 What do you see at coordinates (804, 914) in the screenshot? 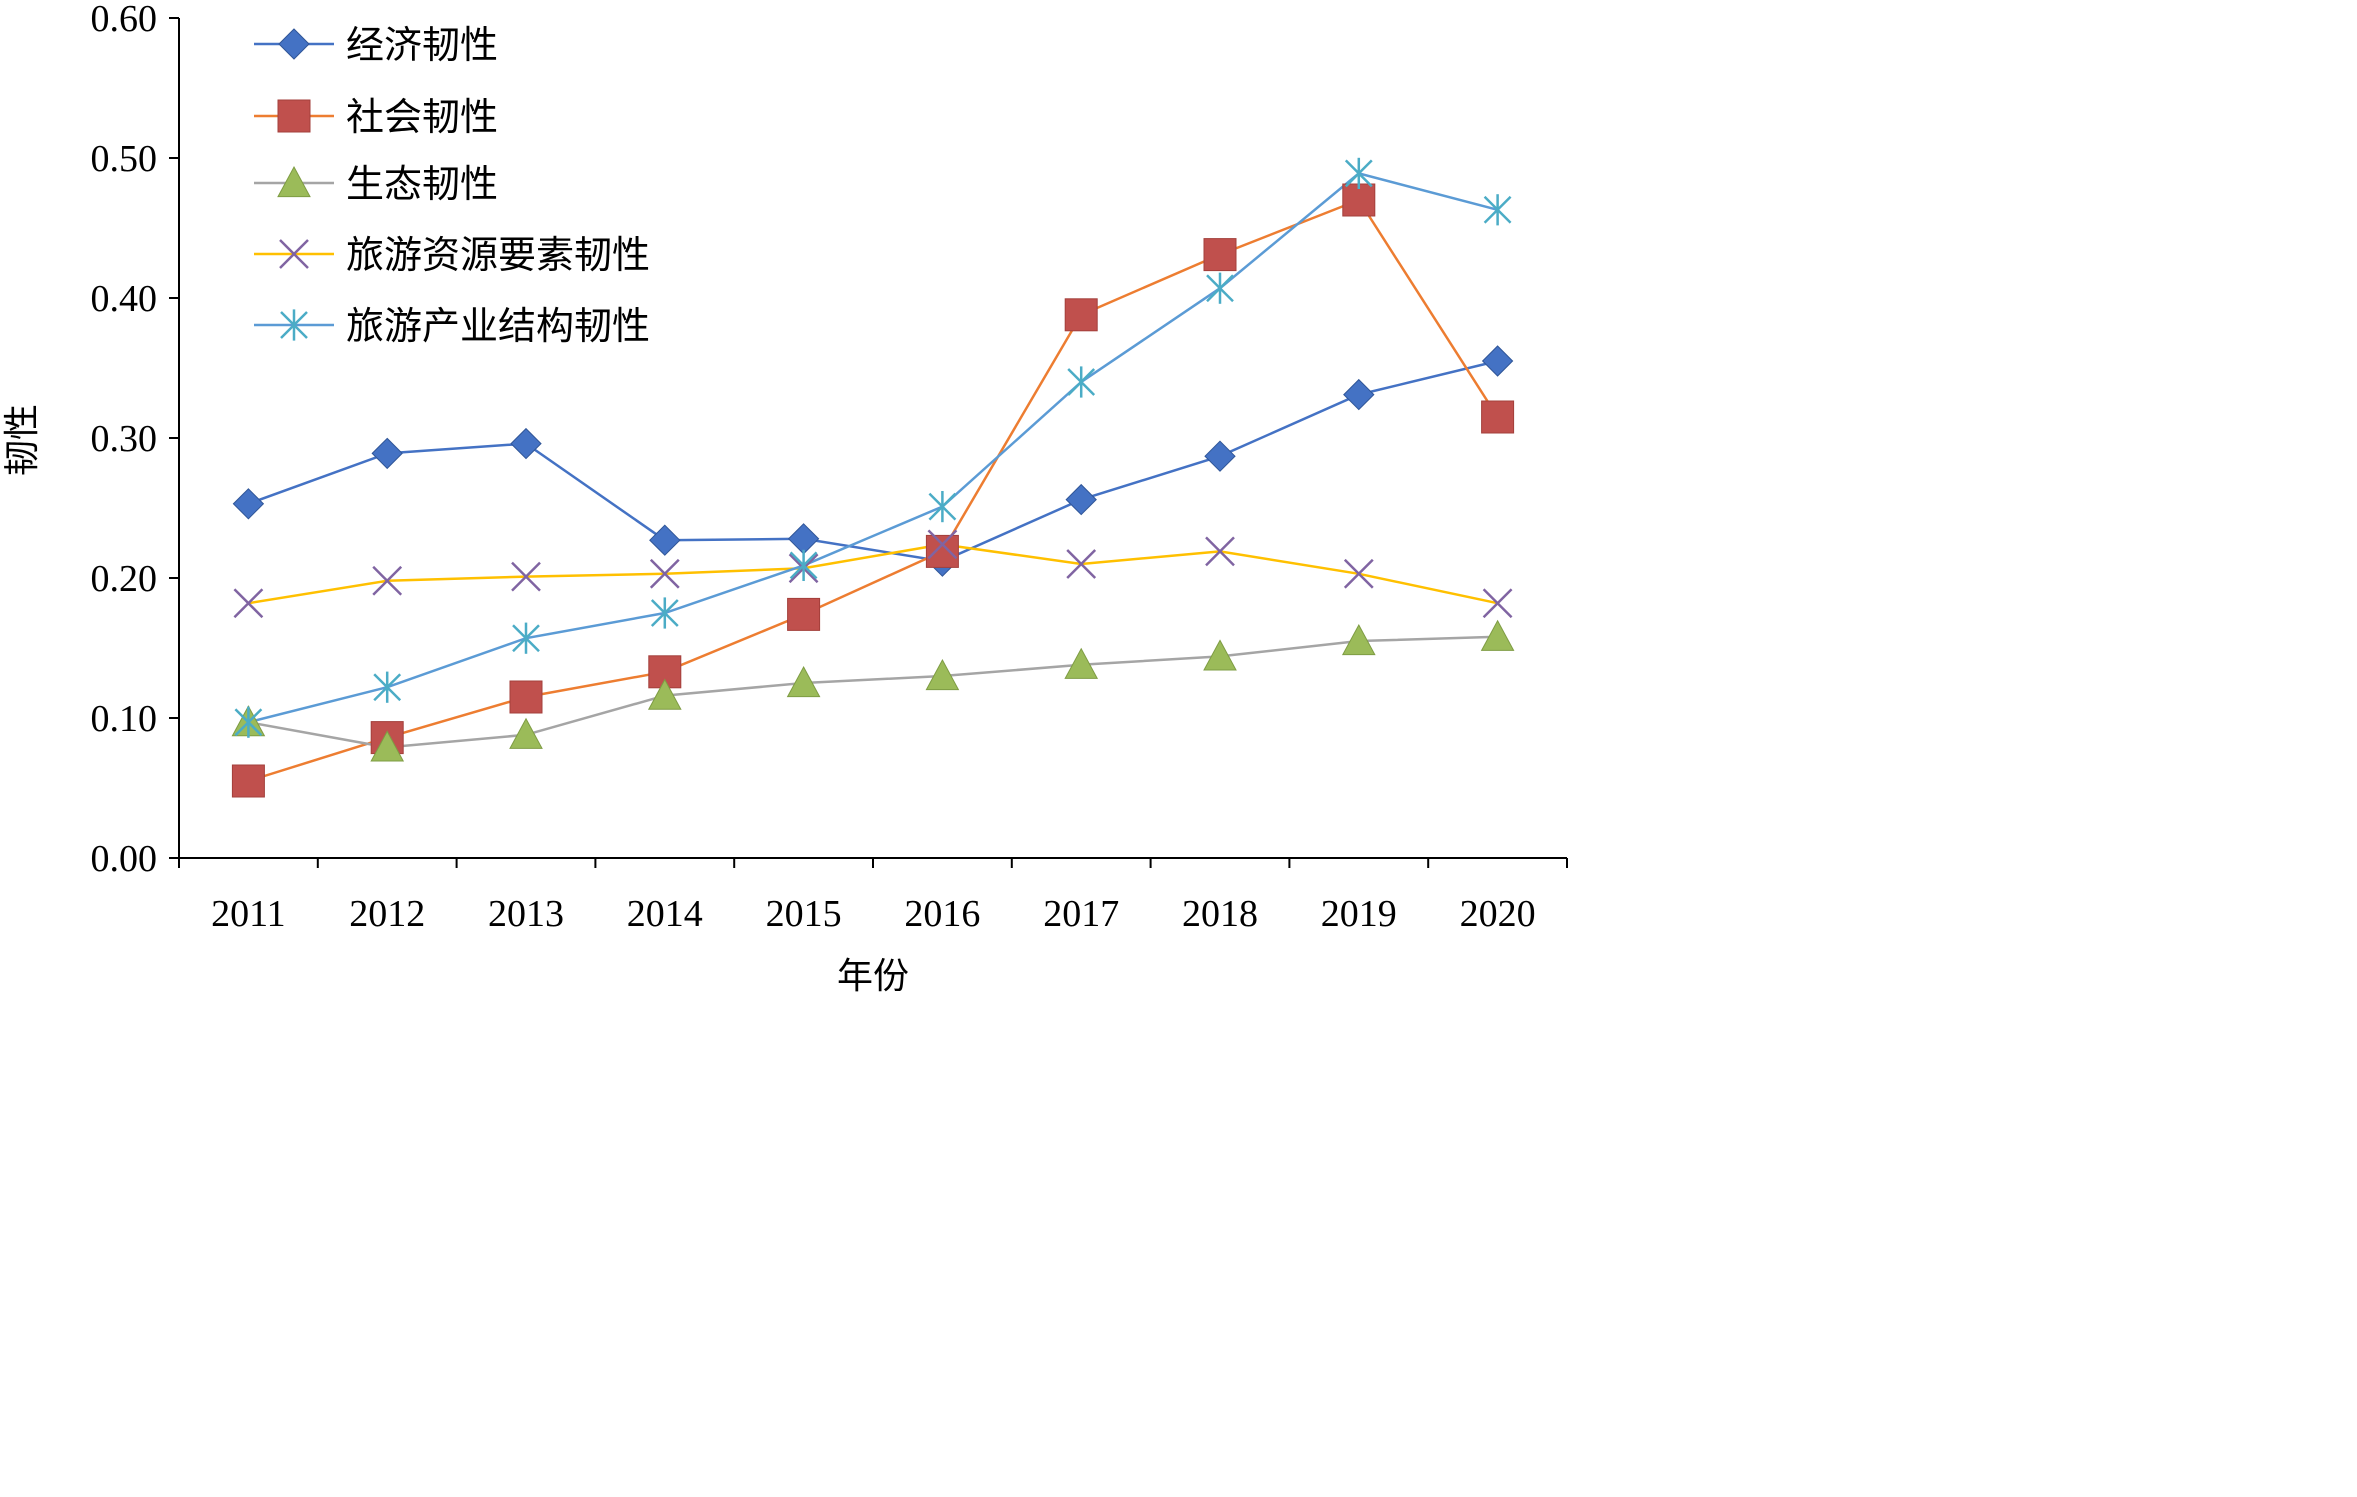
I see `x-tick-label: 2015` at bounding box center [804, 914].